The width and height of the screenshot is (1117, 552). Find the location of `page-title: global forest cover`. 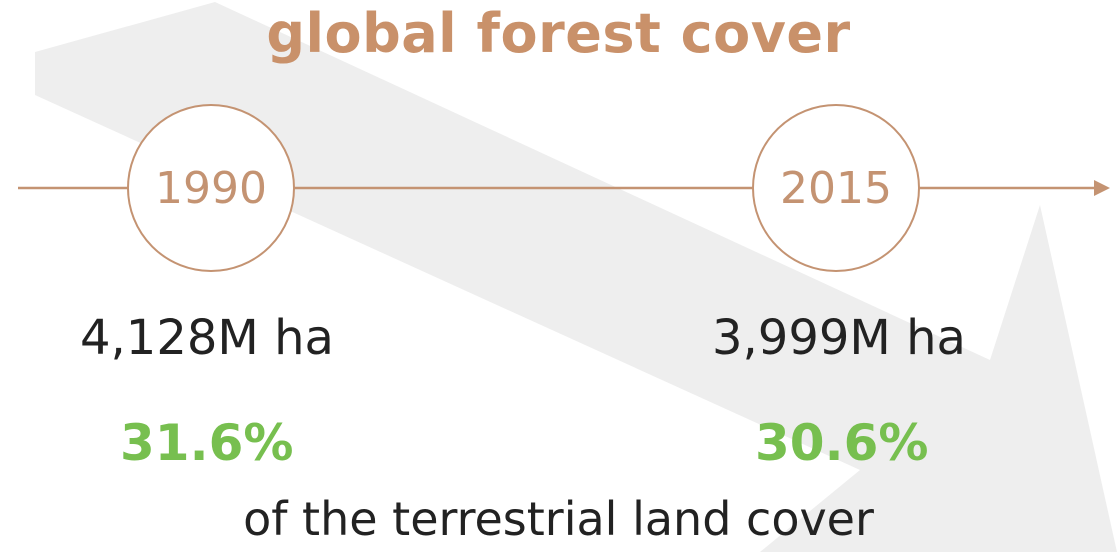

page-title: global forest cover is located at coordinates (558, 33).